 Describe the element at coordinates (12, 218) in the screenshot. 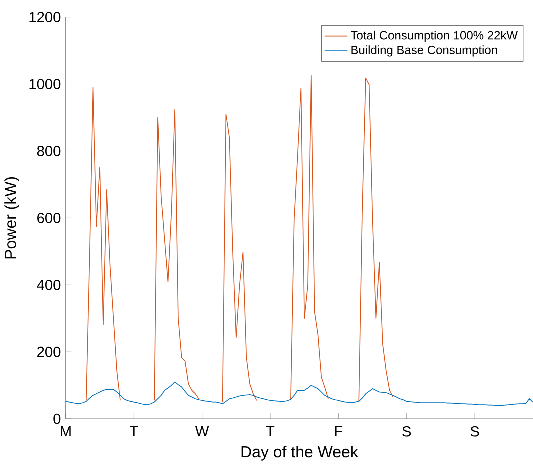

I see `y-axis-title: Power (kW)` at that location.